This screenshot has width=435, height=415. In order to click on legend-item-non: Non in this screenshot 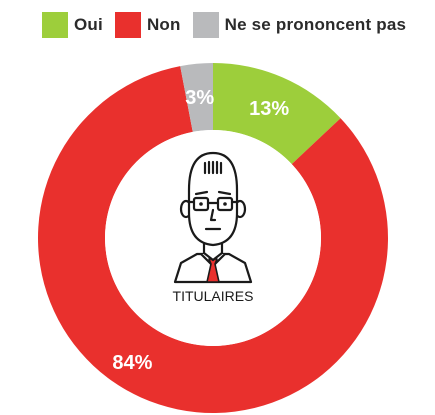, I will do `click(147, 25)`.